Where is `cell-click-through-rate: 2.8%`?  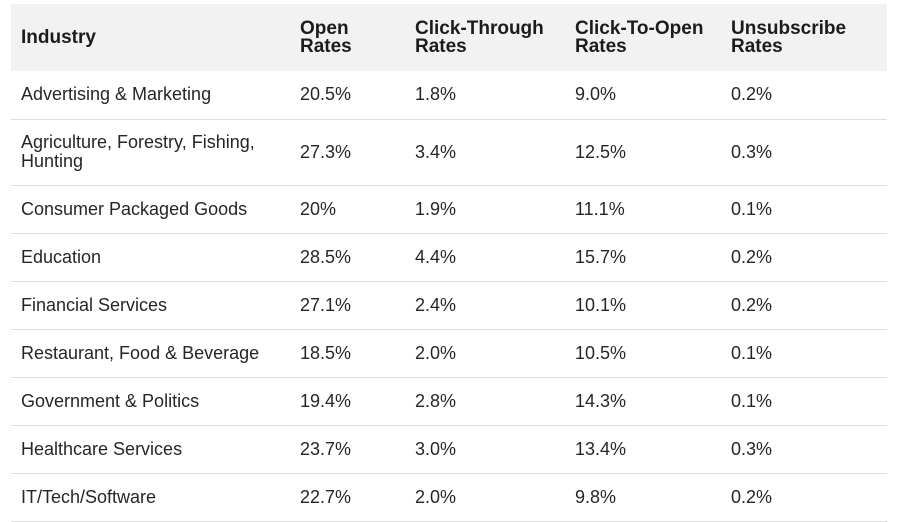
cell-click-through-rate: 2.8% is located at coordinates (436, 400).